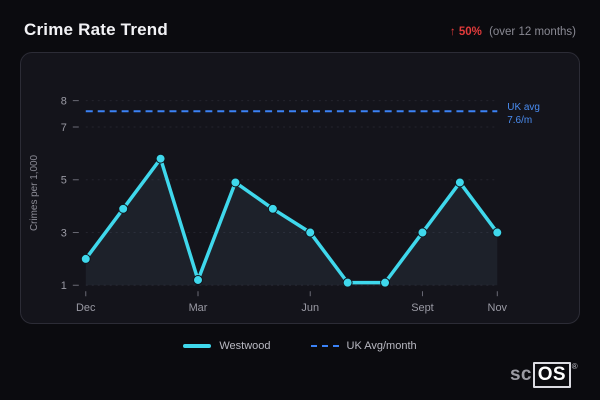 This screenshot has height=400, width=600. What do you see at coordinates (310, 308) in the screenshot?
I see `x-tick-label: Jun` at bounding box center [310, 308].